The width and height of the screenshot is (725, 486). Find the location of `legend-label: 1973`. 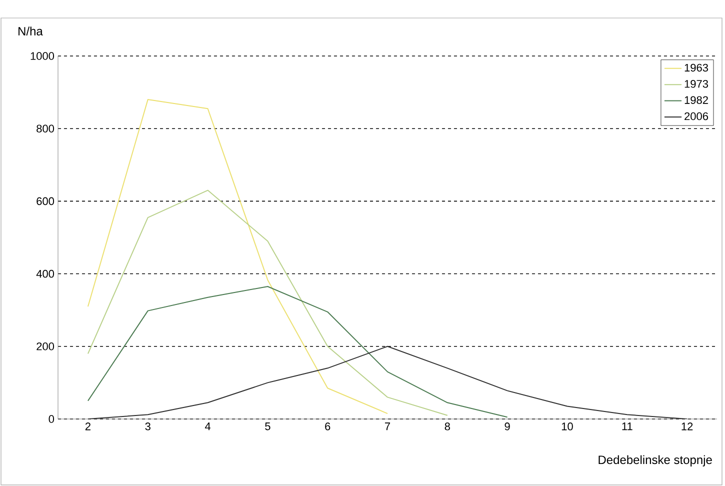

legend-label: 1973 is located at coordinates (696, 84).